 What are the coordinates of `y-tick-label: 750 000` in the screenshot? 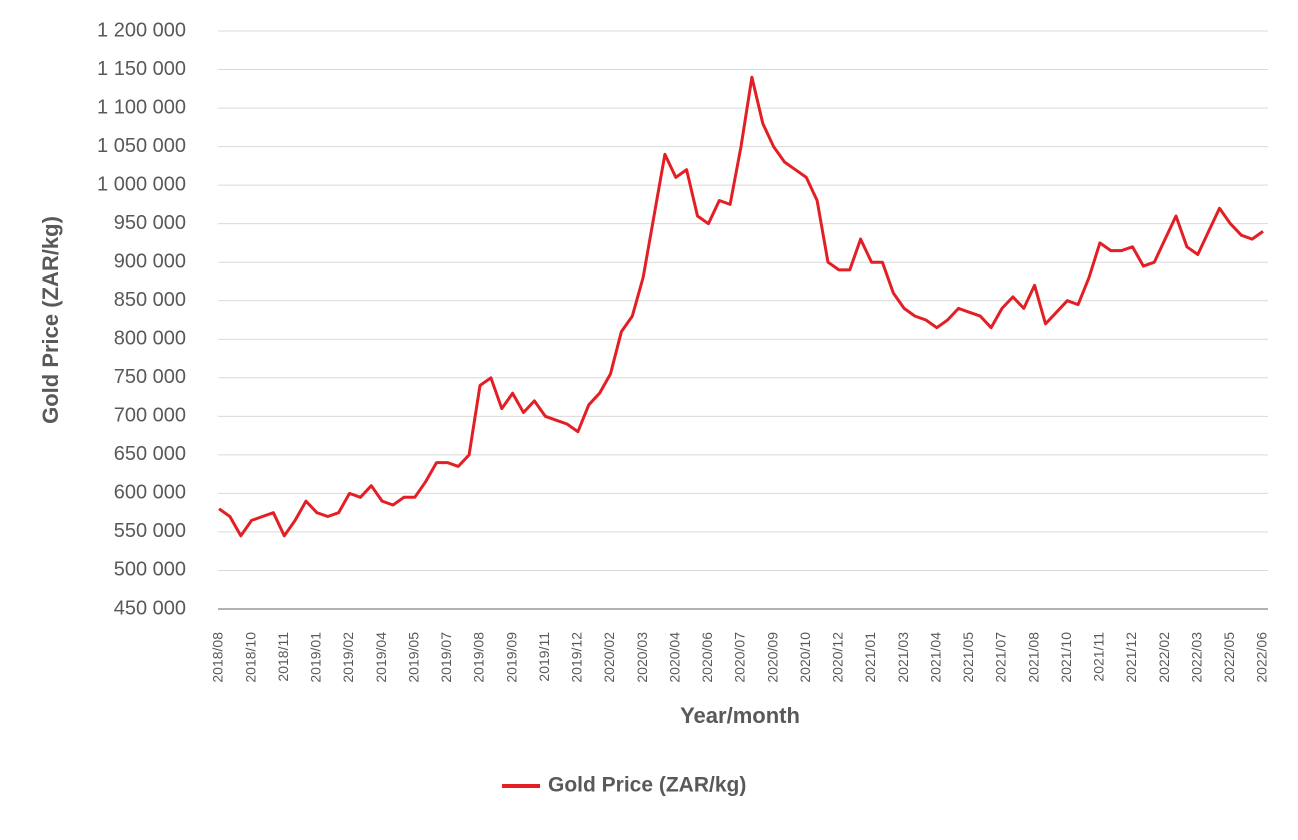 It's located at (150, 377).